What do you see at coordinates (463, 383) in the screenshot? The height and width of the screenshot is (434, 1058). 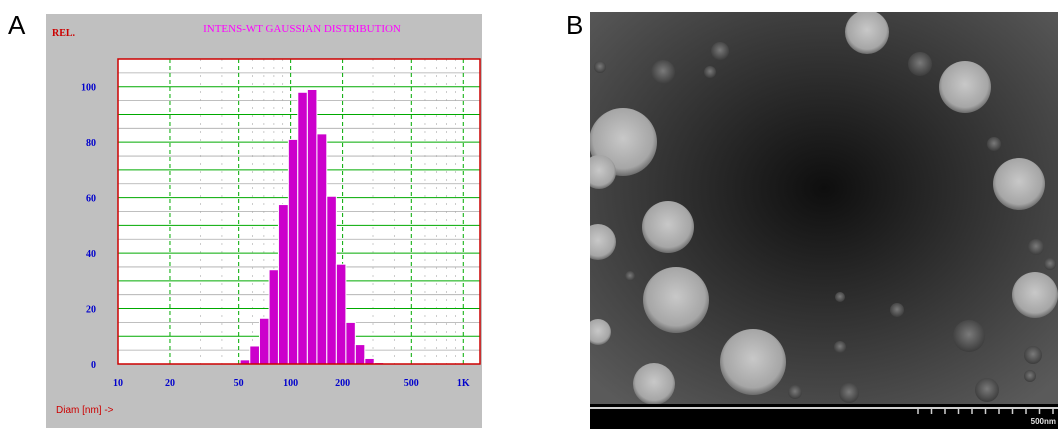 I see `x-tick-label: 1K` at bounding box center [463, 383].